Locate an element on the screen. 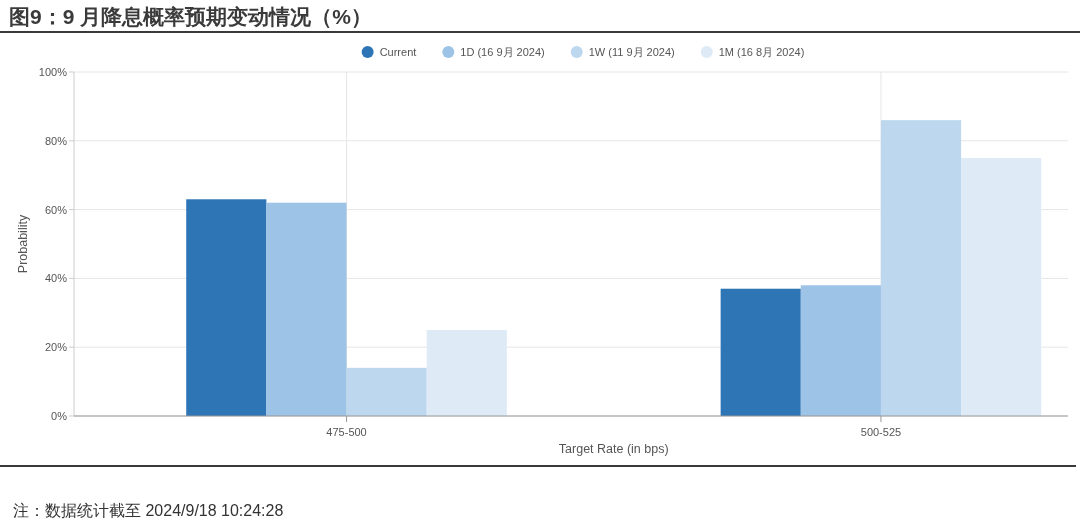 The width and height of the screenshot is (1080, 523). ytick-label: 100% is located at coordinates (52, 72).